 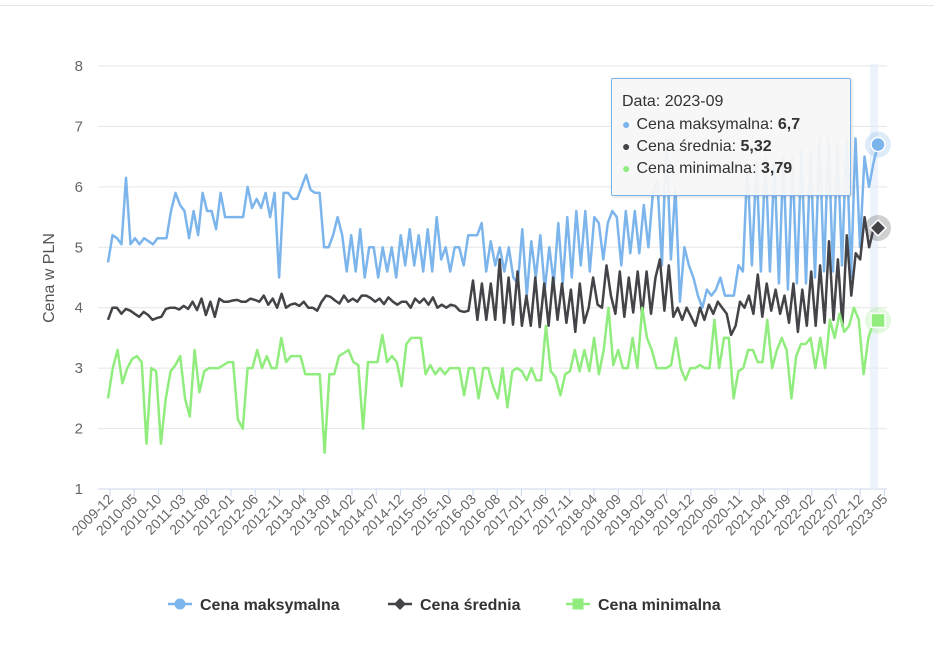 I want to click on tooltip-value: 3,79, so click(x=776, y=168).